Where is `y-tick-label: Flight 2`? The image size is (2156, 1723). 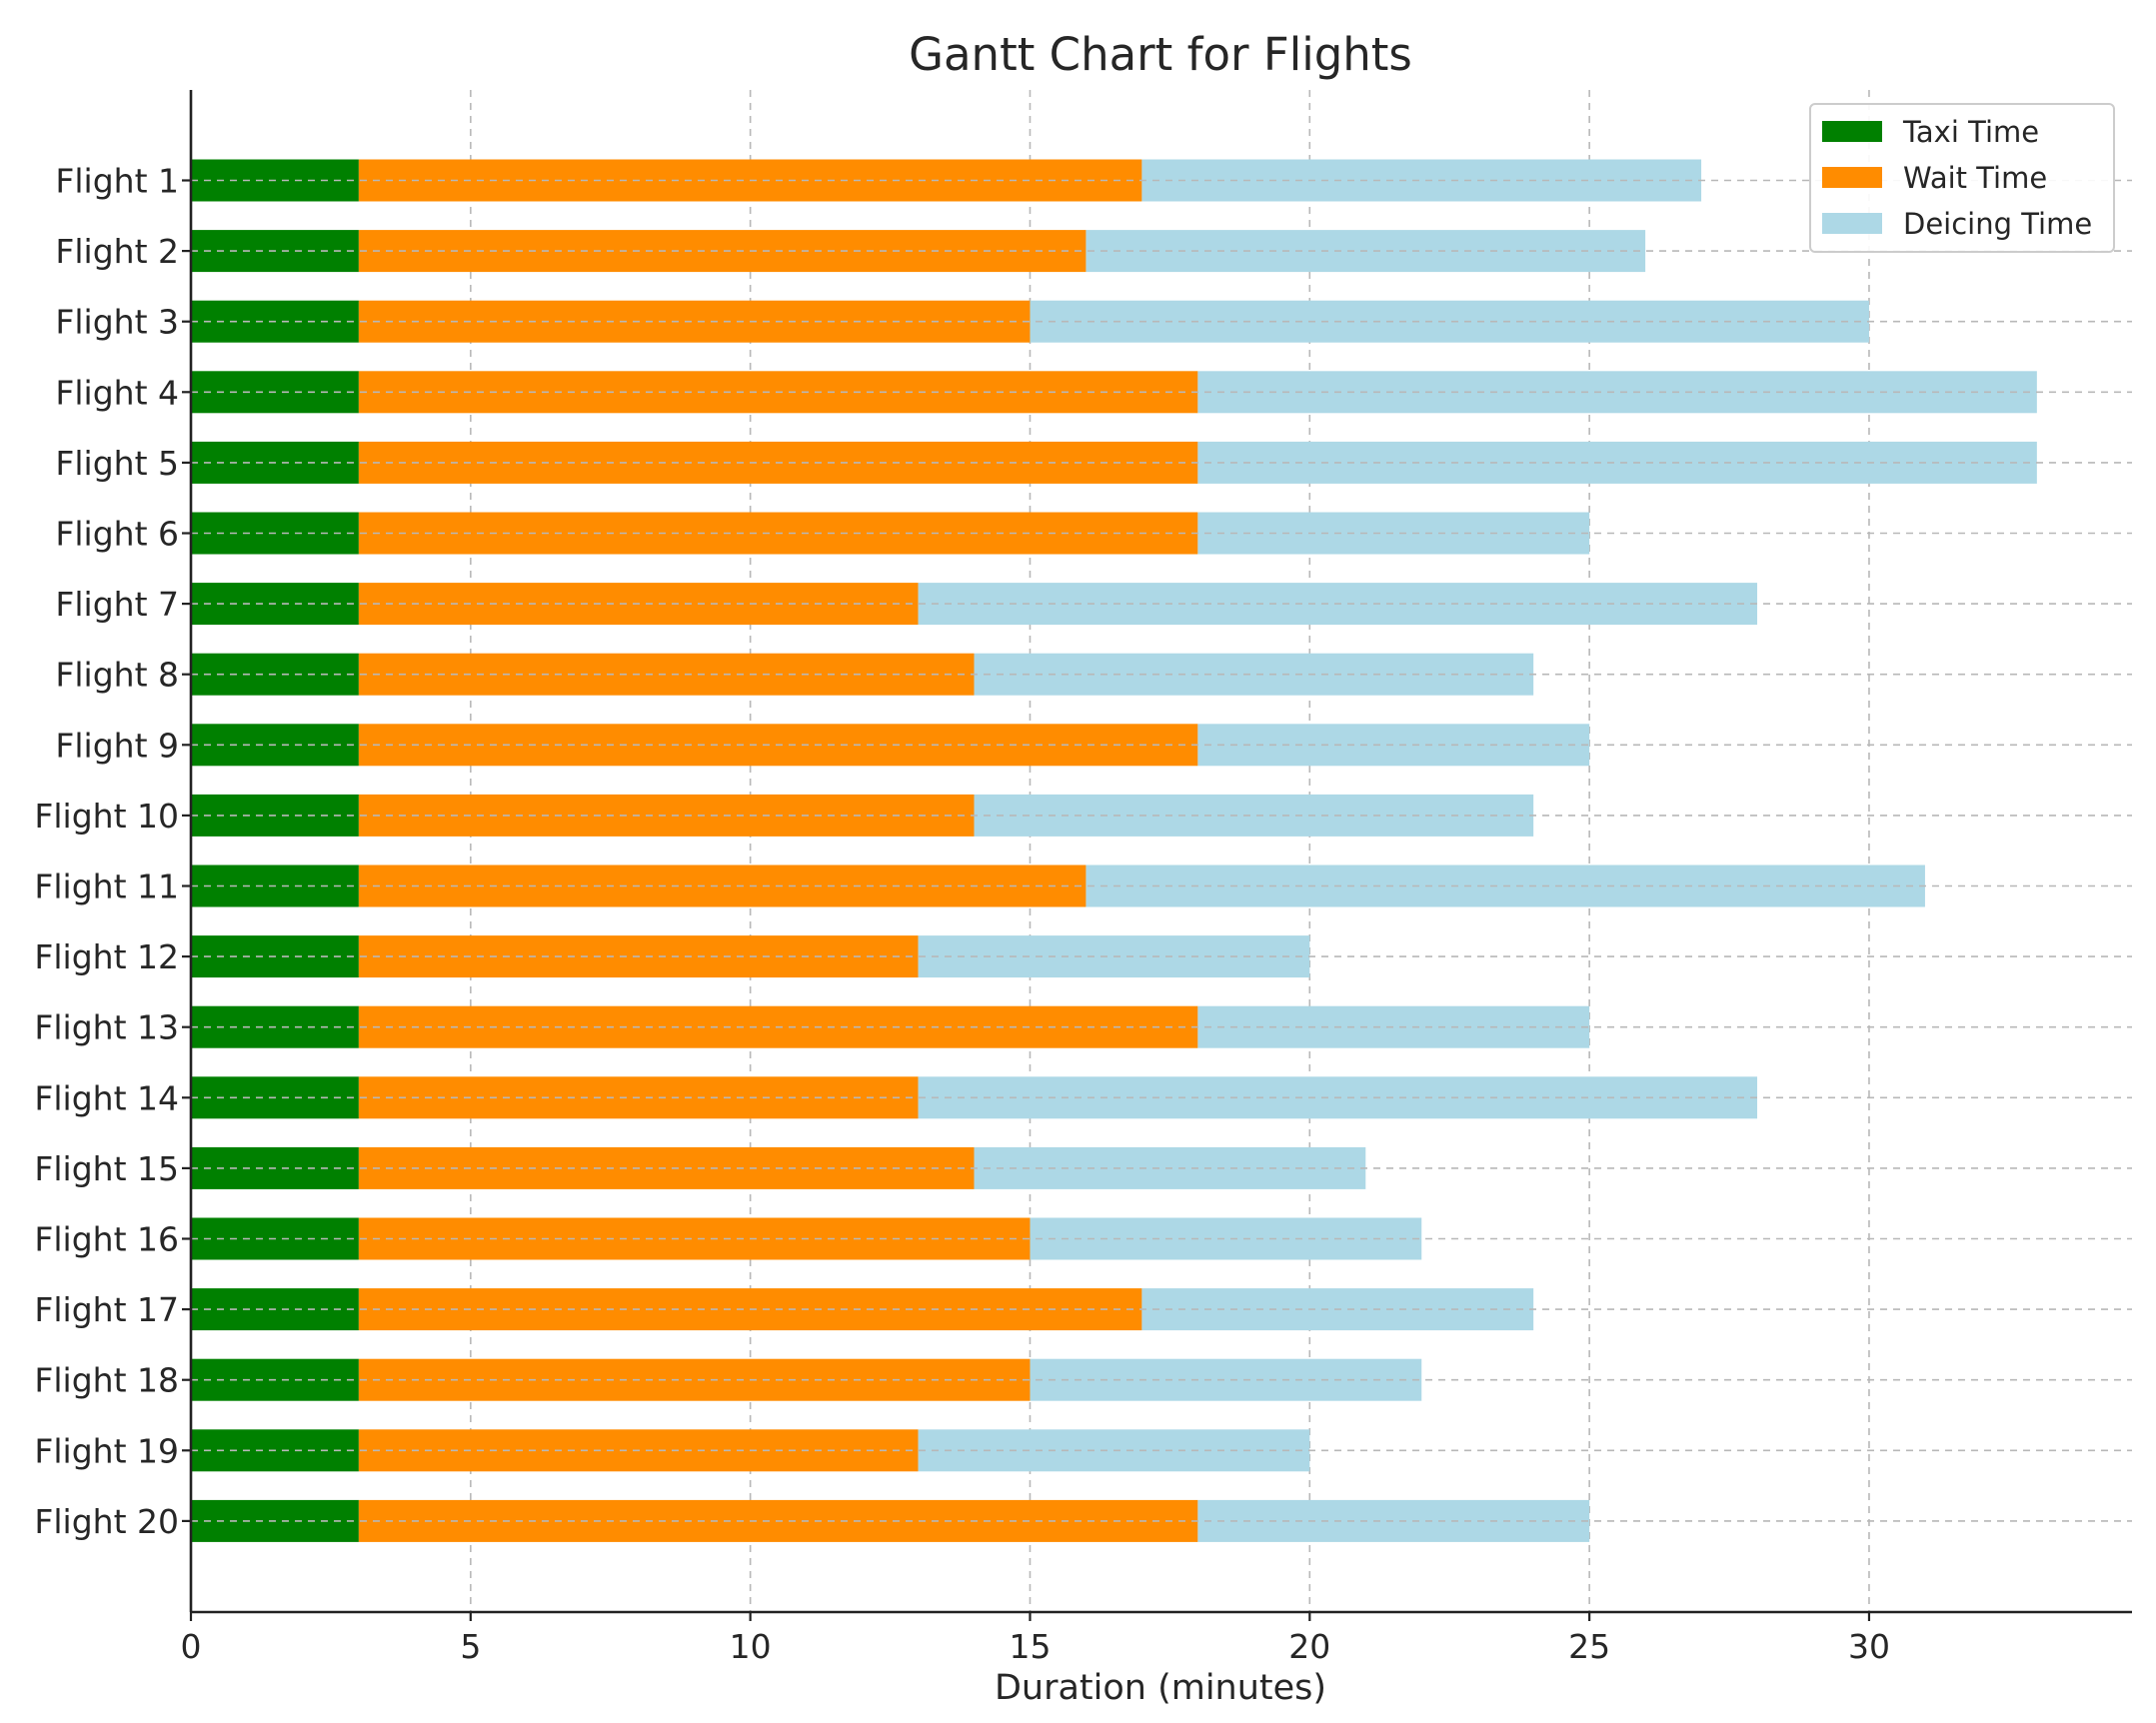
y-tick-label: Flight 2 is located at coordinates (117, 251).